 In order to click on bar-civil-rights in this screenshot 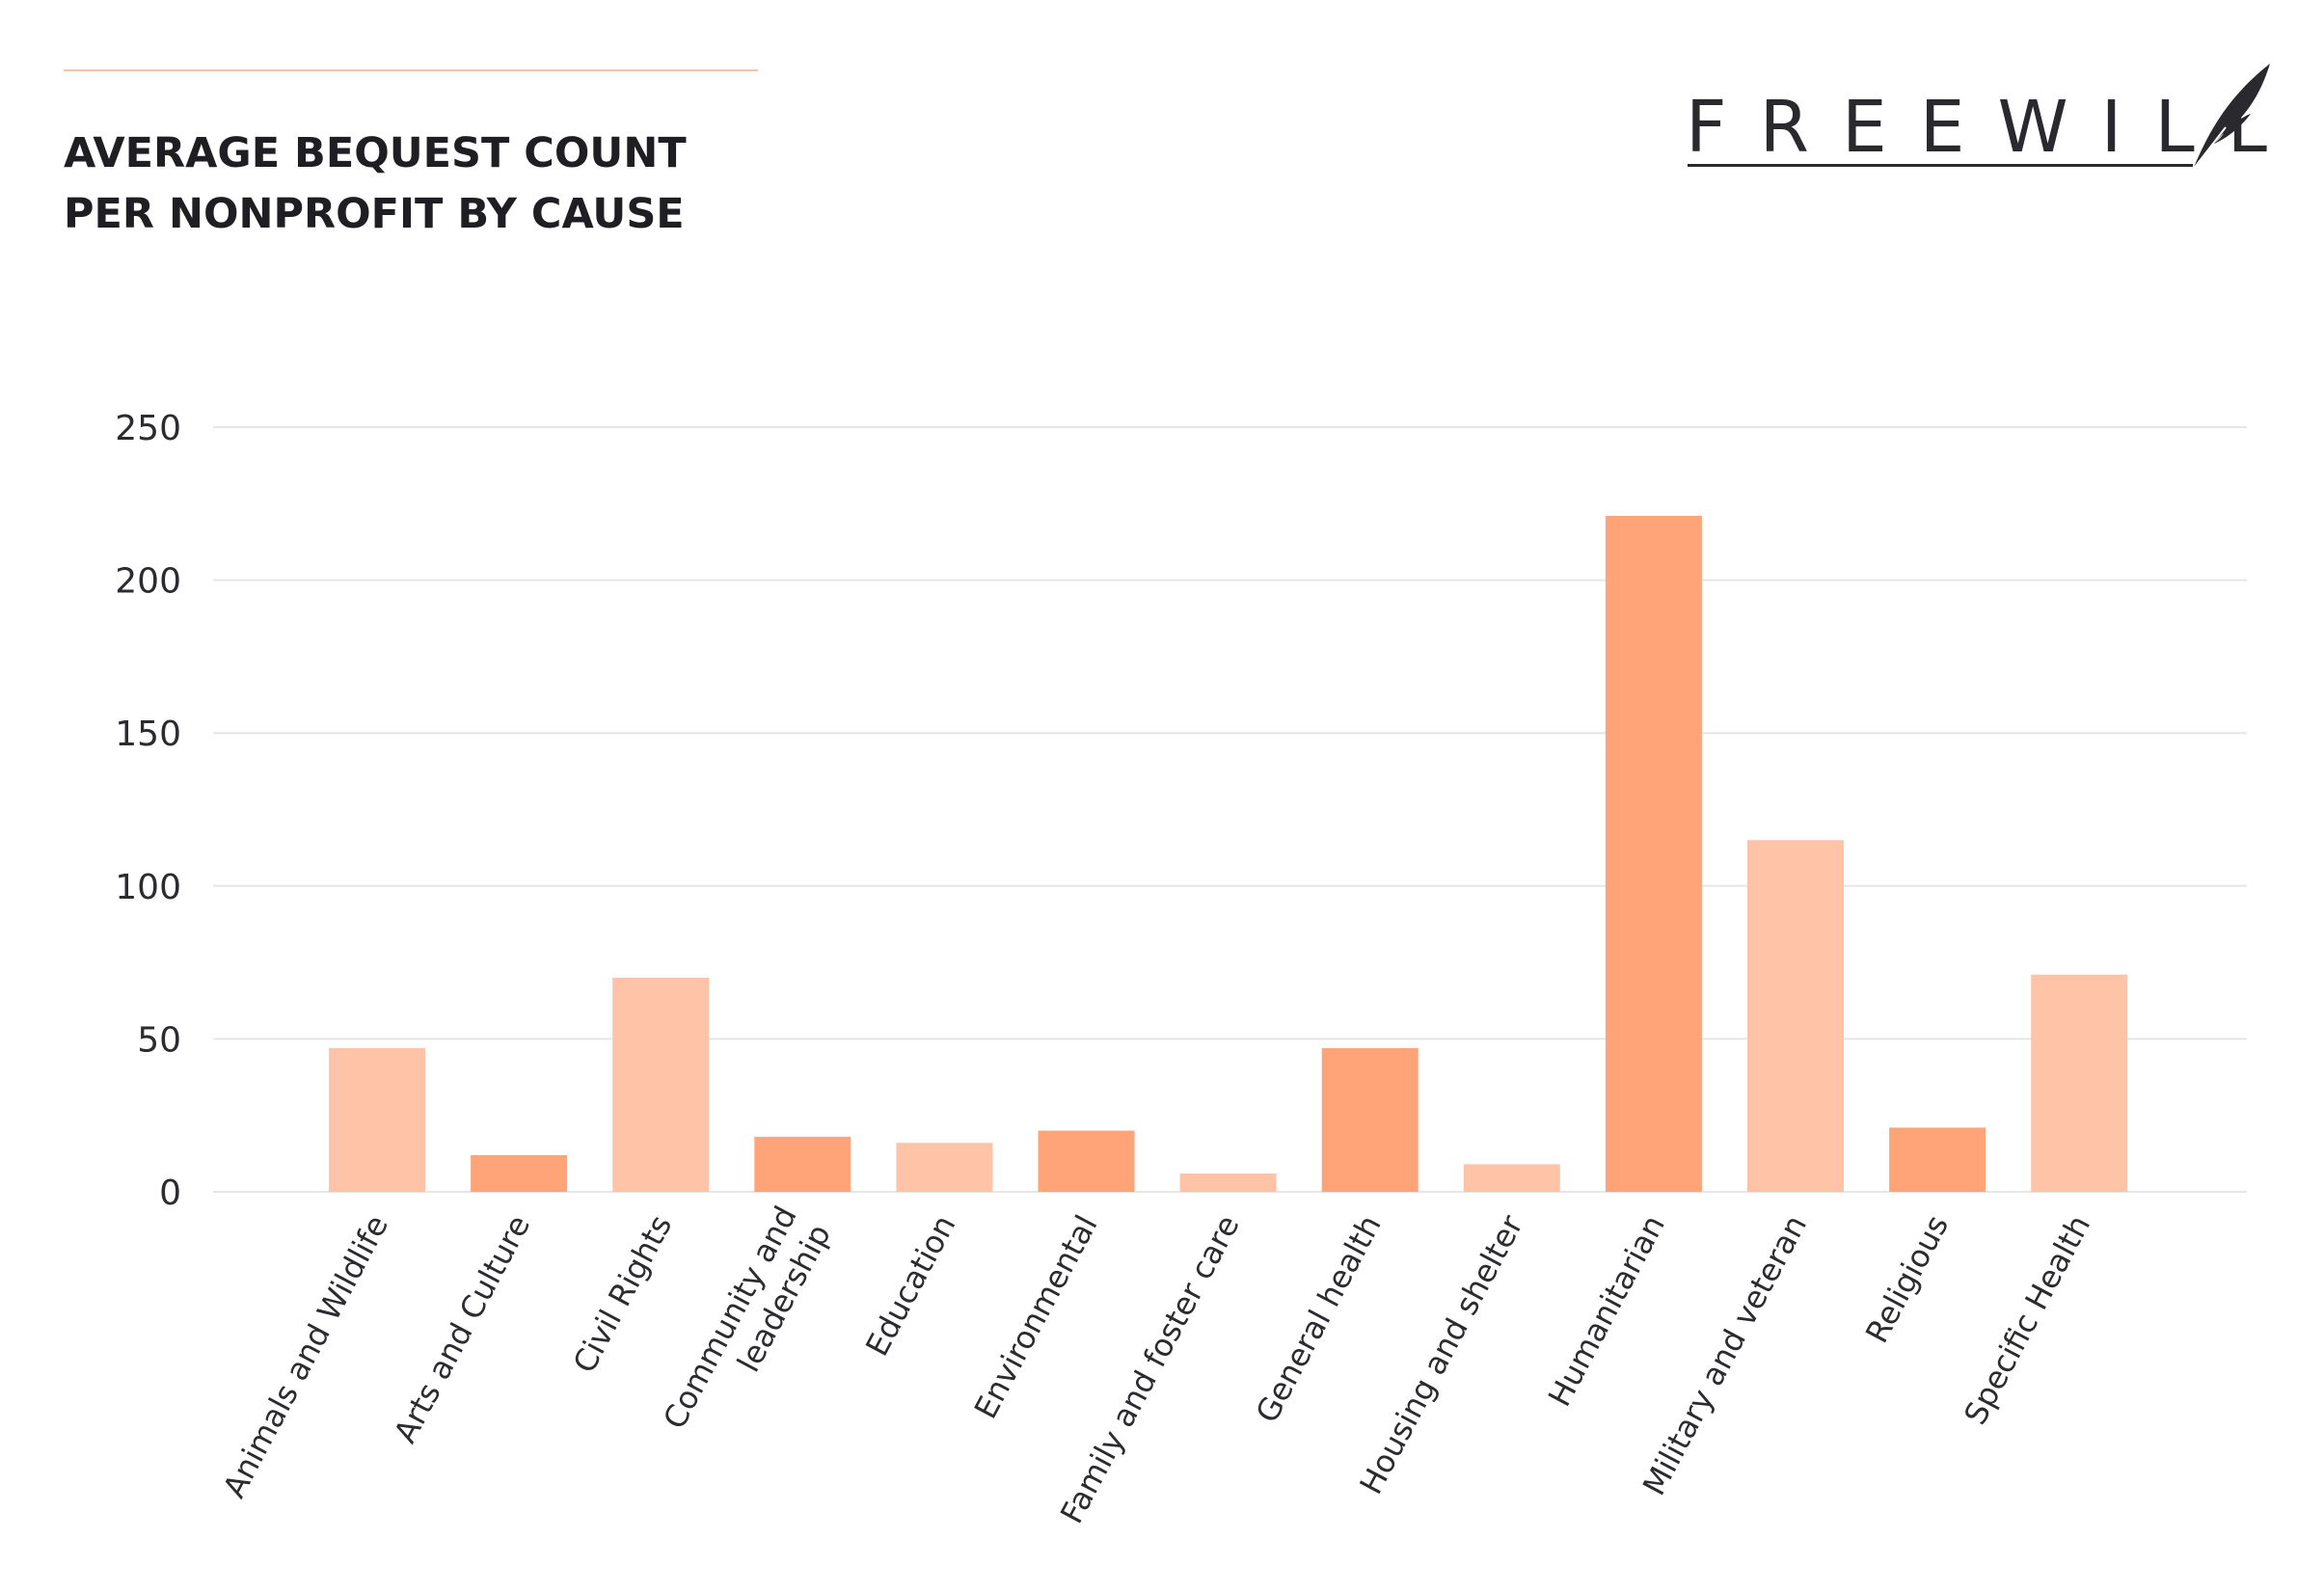, I will do `click(661, 1084)`.